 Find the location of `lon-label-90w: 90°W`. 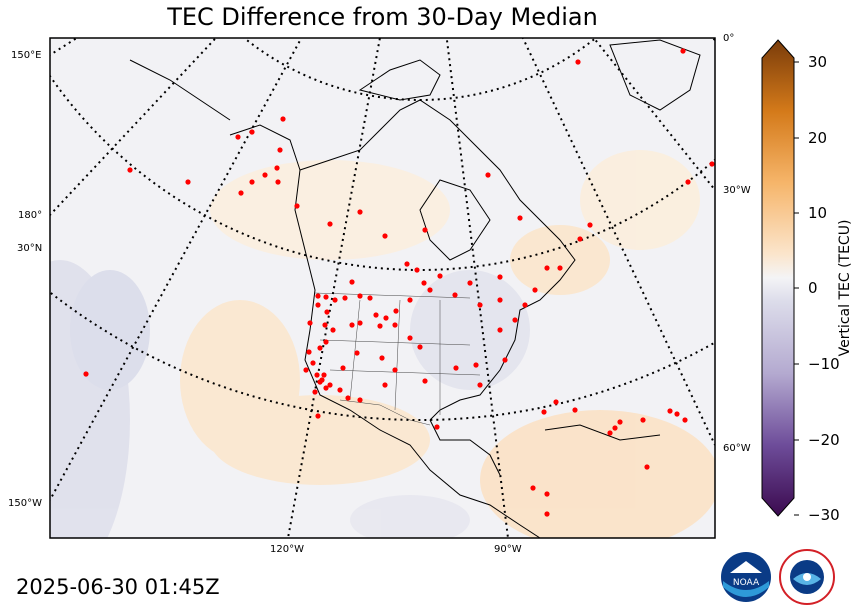

lon-label-90w: 90°W is located at coordinates (508, 549).